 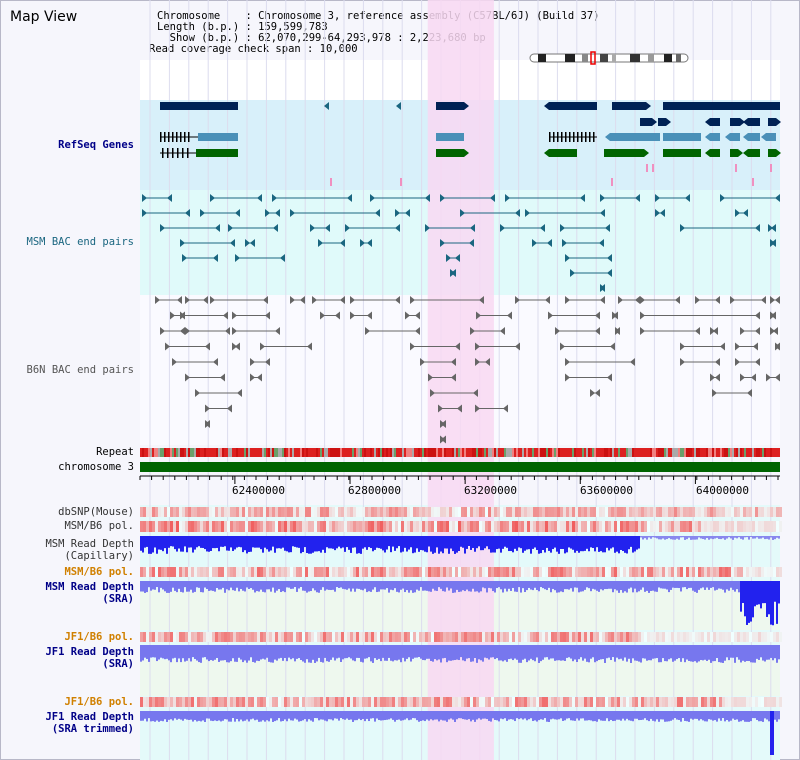 What do you see at coordinates (96, 512) in the screenshot?
I see `label-dbsnp: dbSNP(Mouse)` at bounding box center [96, 512].